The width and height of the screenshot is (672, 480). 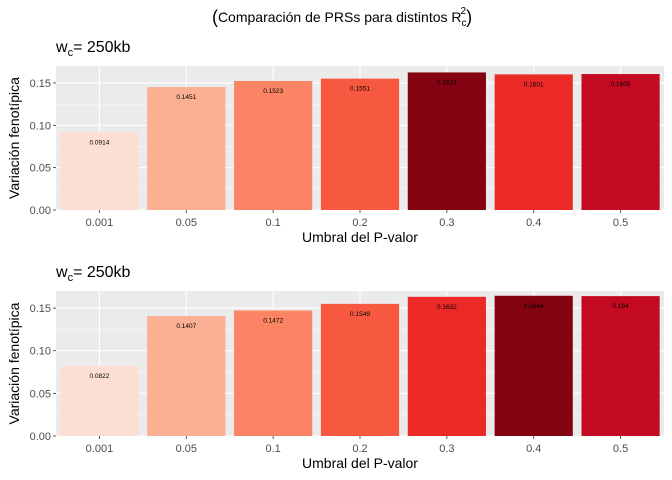 What do you see at coordinates (621, 84) in the screenshot?
I see `data-label: 0.1605` at bounding box center [621, 84].